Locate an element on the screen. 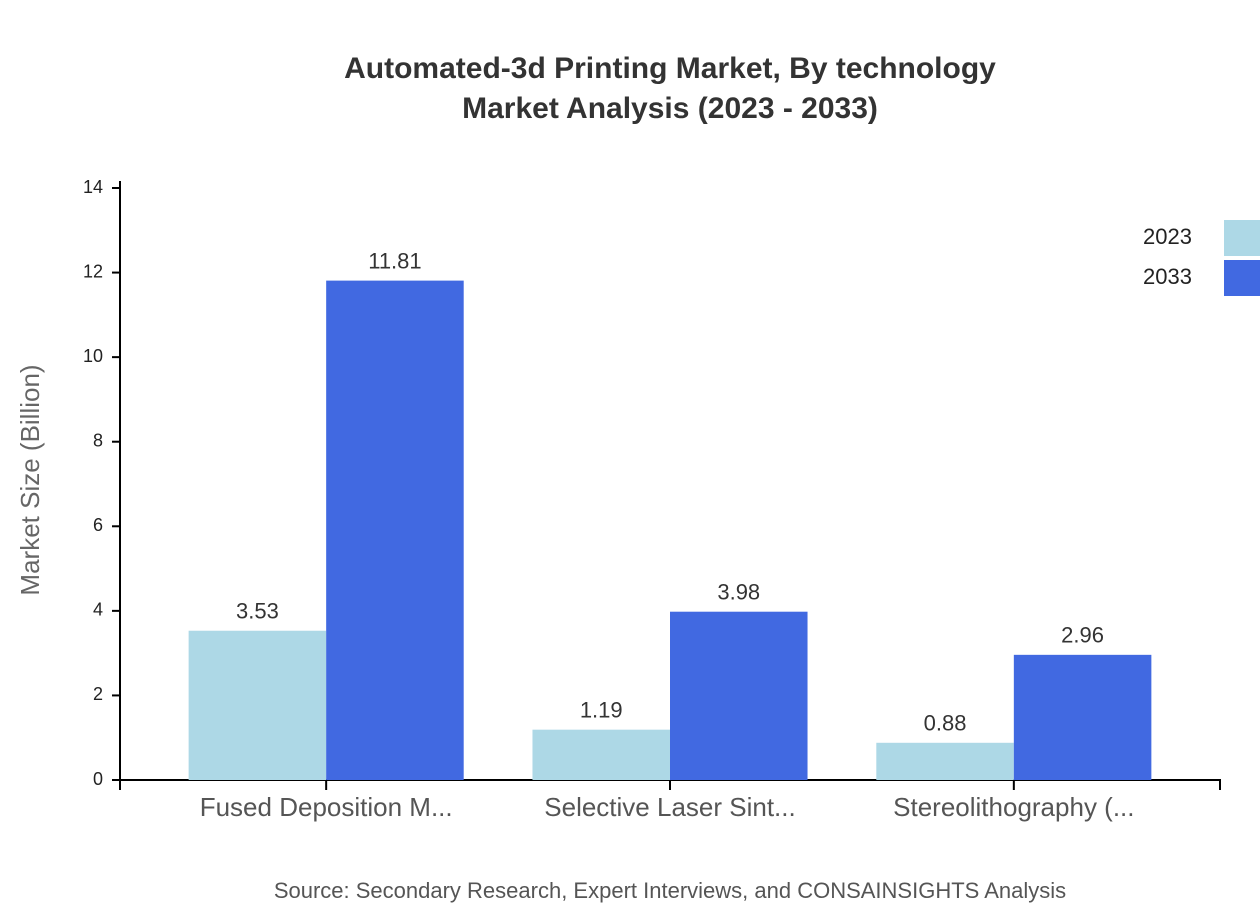  value-label: 3.53 is located at coordinates (257, 611).